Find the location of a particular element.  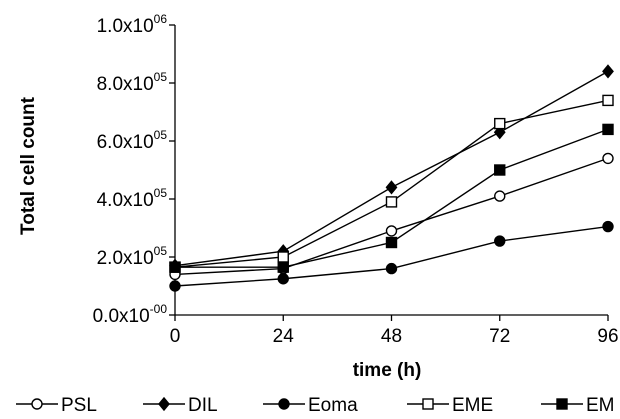

y-tick-label: 2.0x1005 is located at coordinates (132, 256).